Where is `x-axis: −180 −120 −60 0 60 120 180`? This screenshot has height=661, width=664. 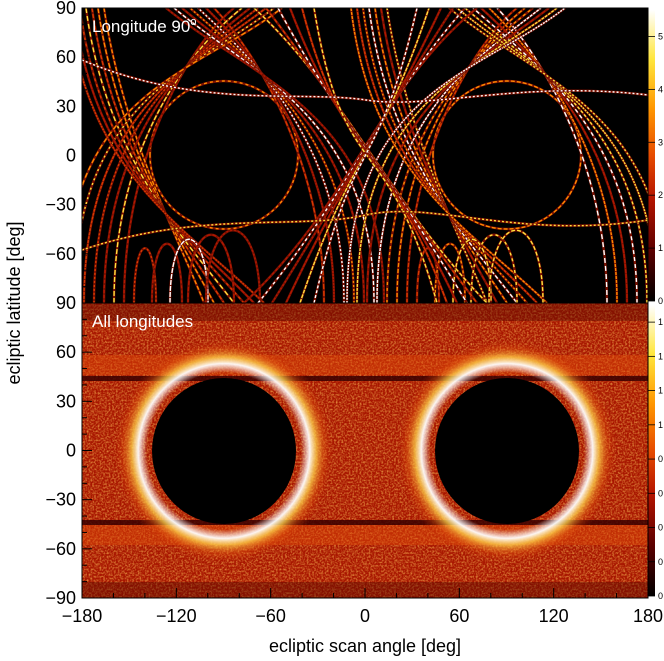 x-axis: −180 −120 −60 0 60 120 180 is located at coordinates (362, 607).